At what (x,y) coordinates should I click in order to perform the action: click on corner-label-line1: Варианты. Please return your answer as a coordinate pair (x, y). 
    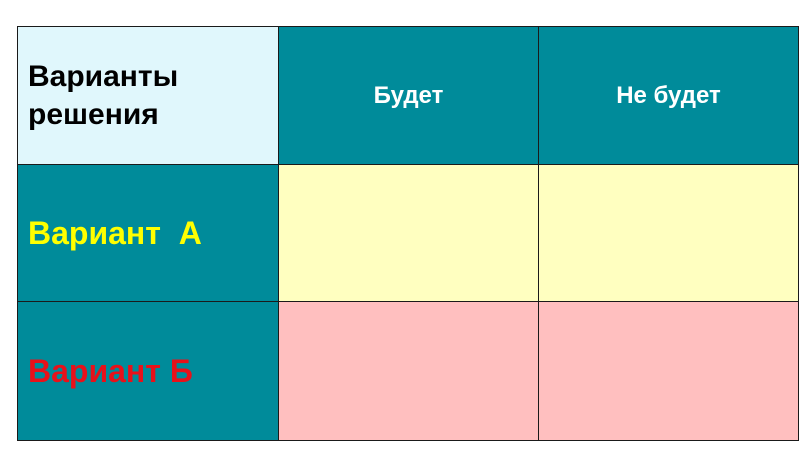
    Looking at the image, I should click on (103, 76).